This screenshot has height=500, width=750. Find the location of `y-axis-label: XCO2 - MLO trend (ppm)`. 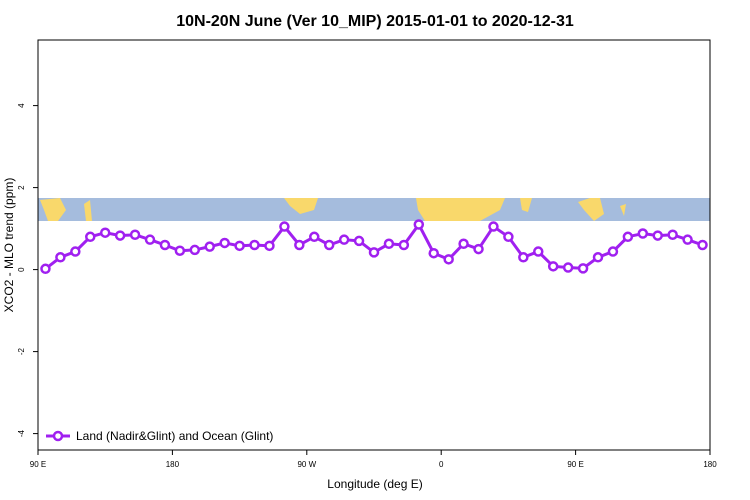

y-axis-label: XCO2 - MLO trend (ppm) is located at coordinates (9, 245).